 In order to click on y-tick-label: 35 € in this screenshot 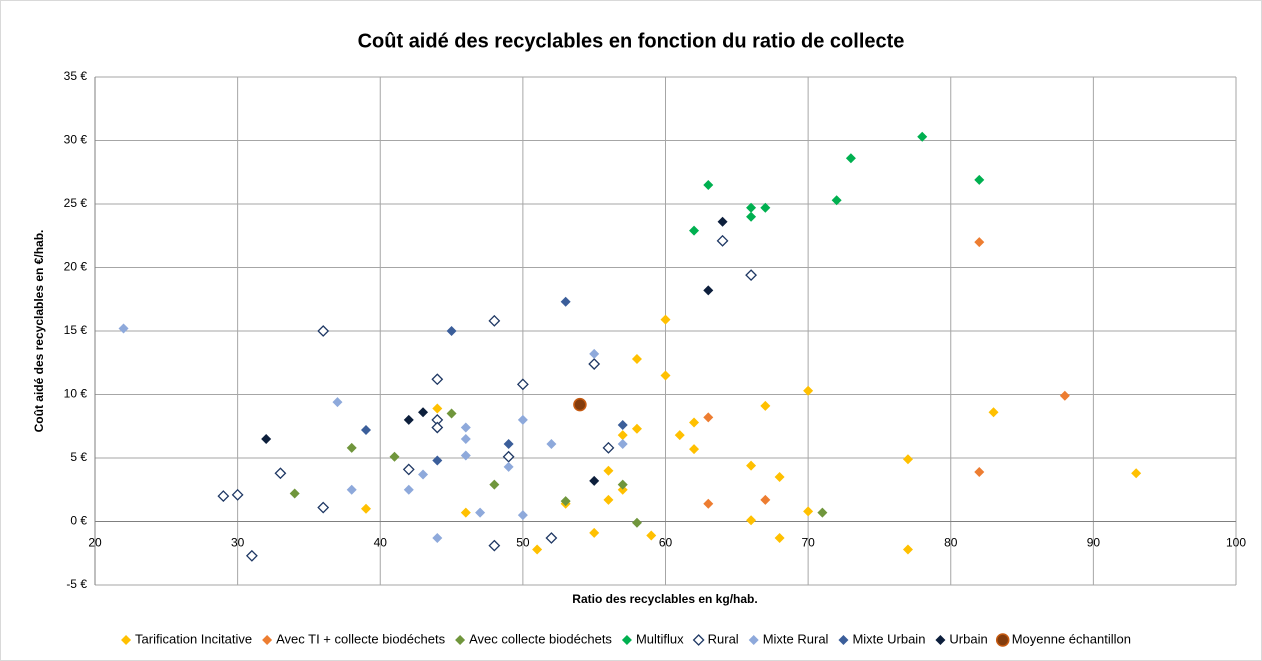, I will do `click(76, 76)`.